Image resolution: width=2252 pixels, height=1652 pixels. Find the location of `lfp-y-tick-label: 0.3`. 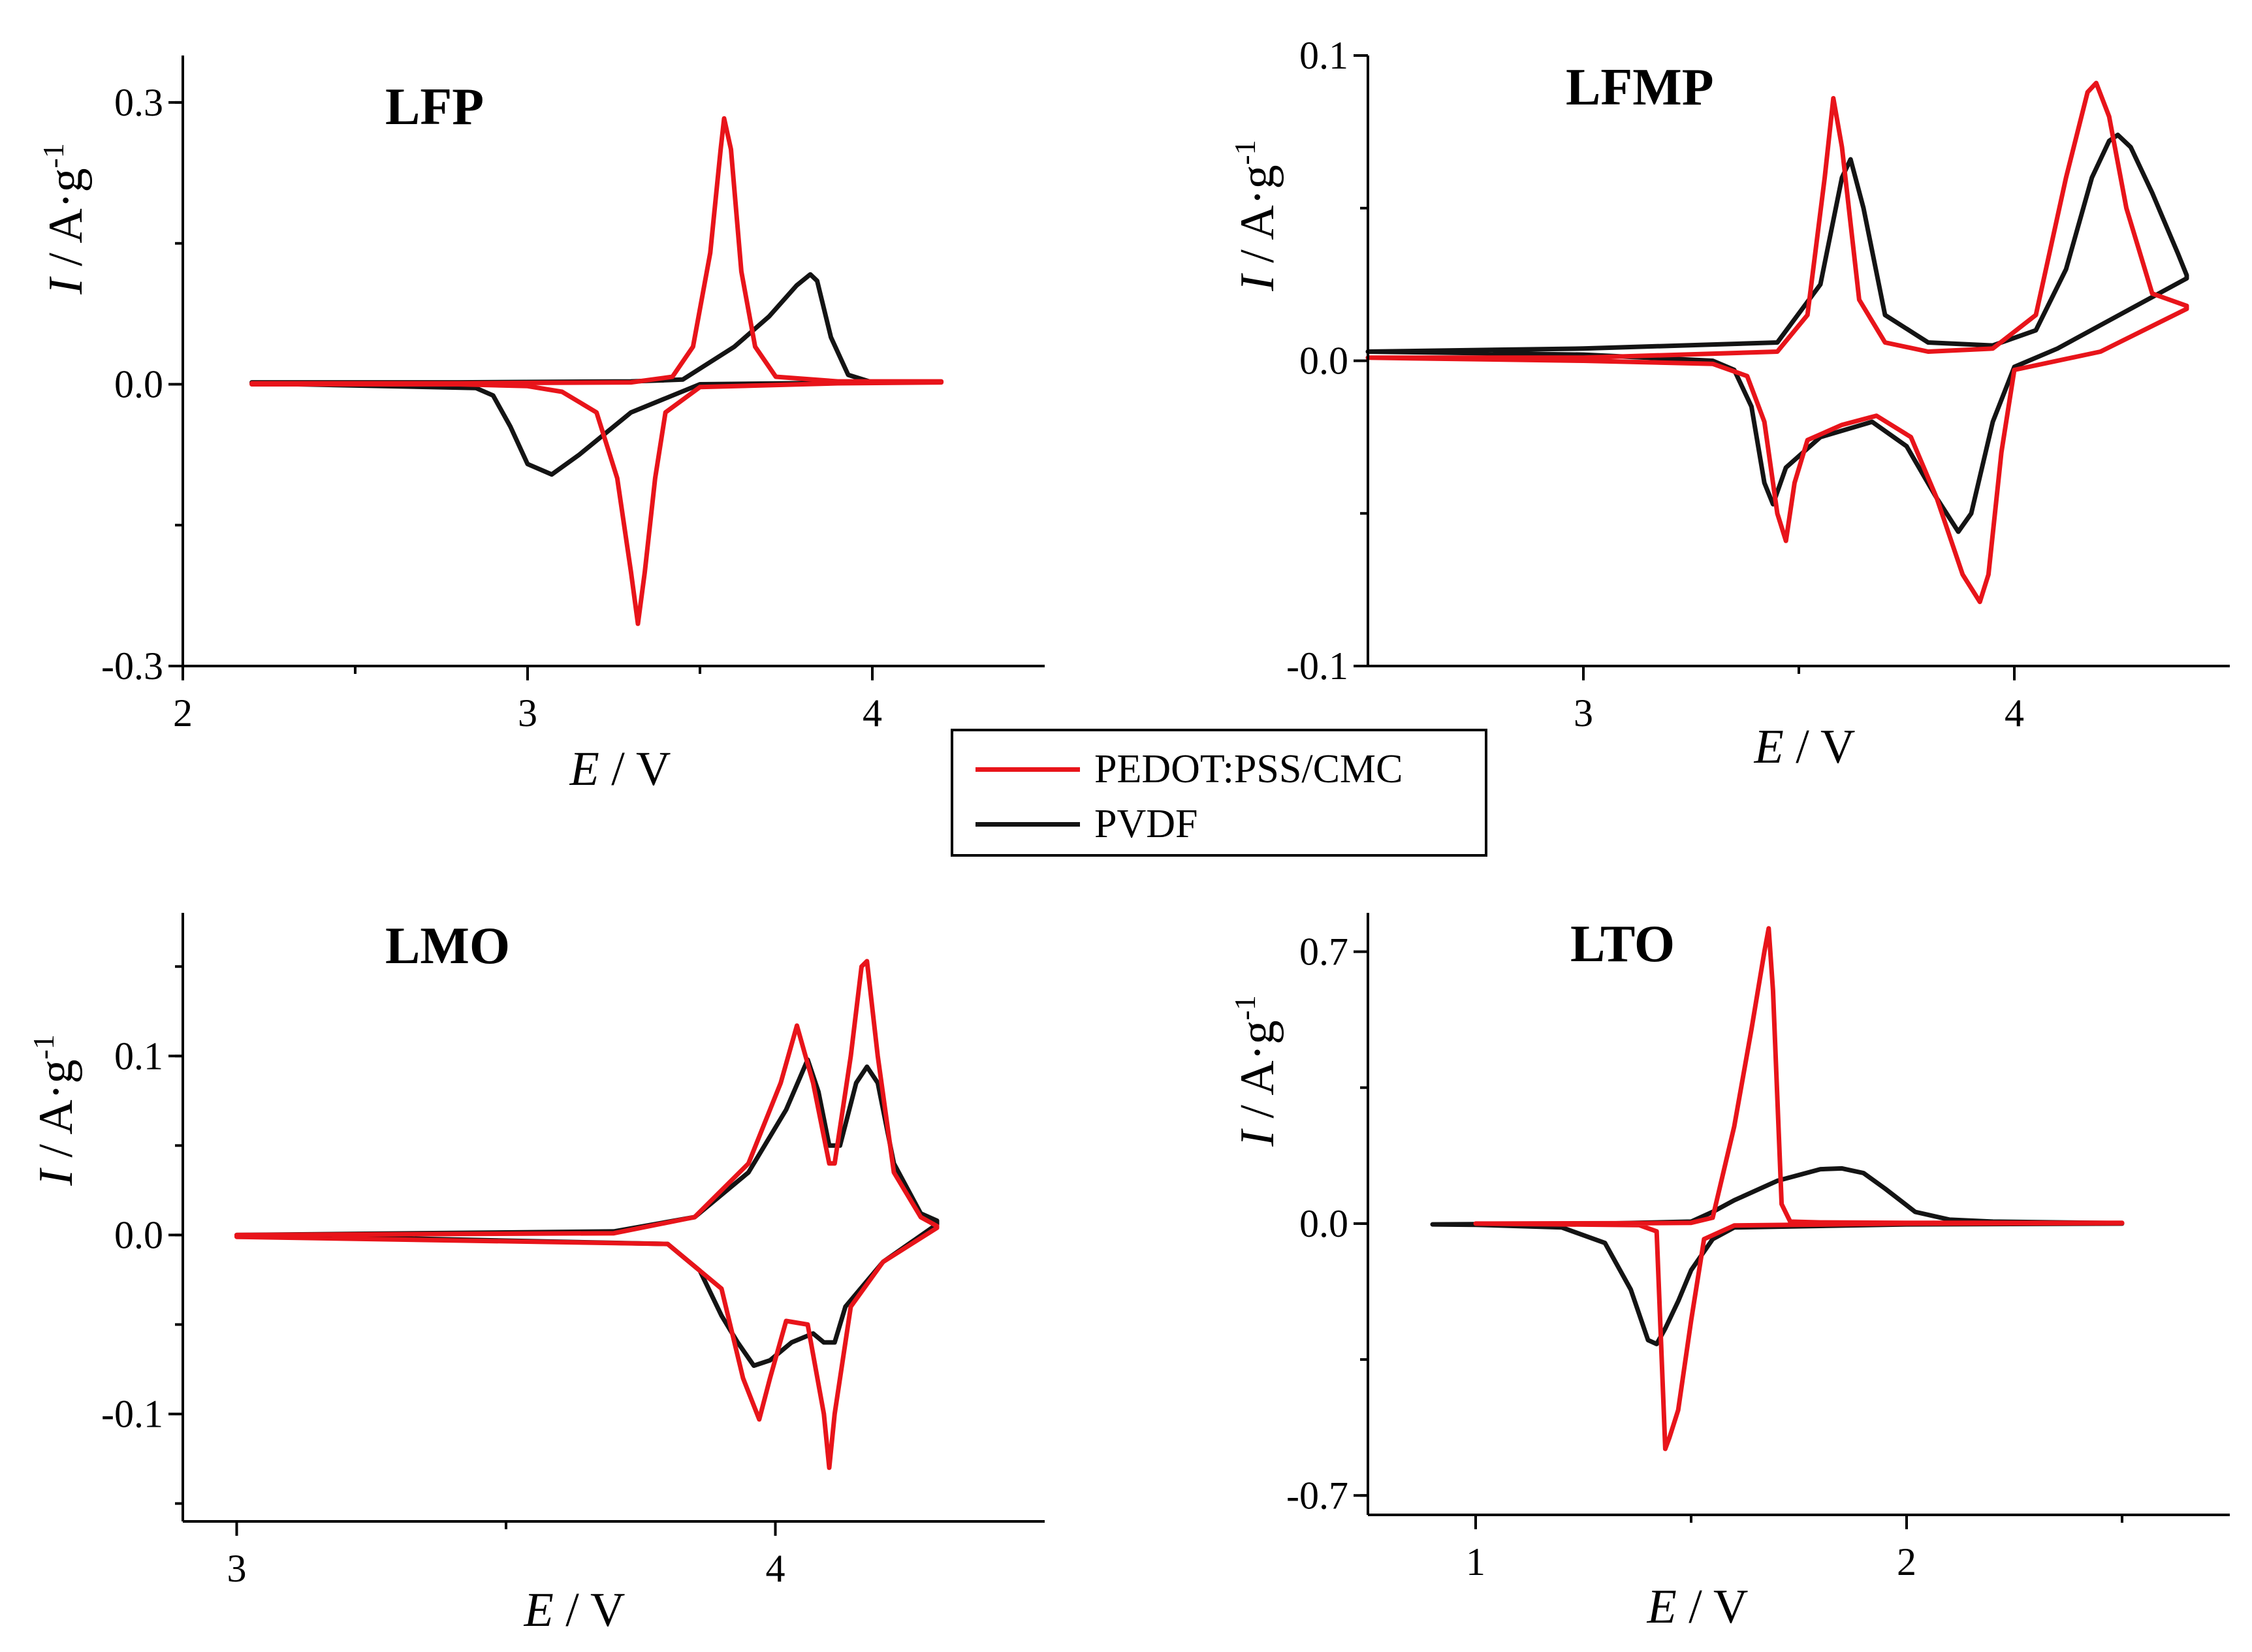

lfp-y-tick-label: 0.3 is located at coordinates (138, 102).